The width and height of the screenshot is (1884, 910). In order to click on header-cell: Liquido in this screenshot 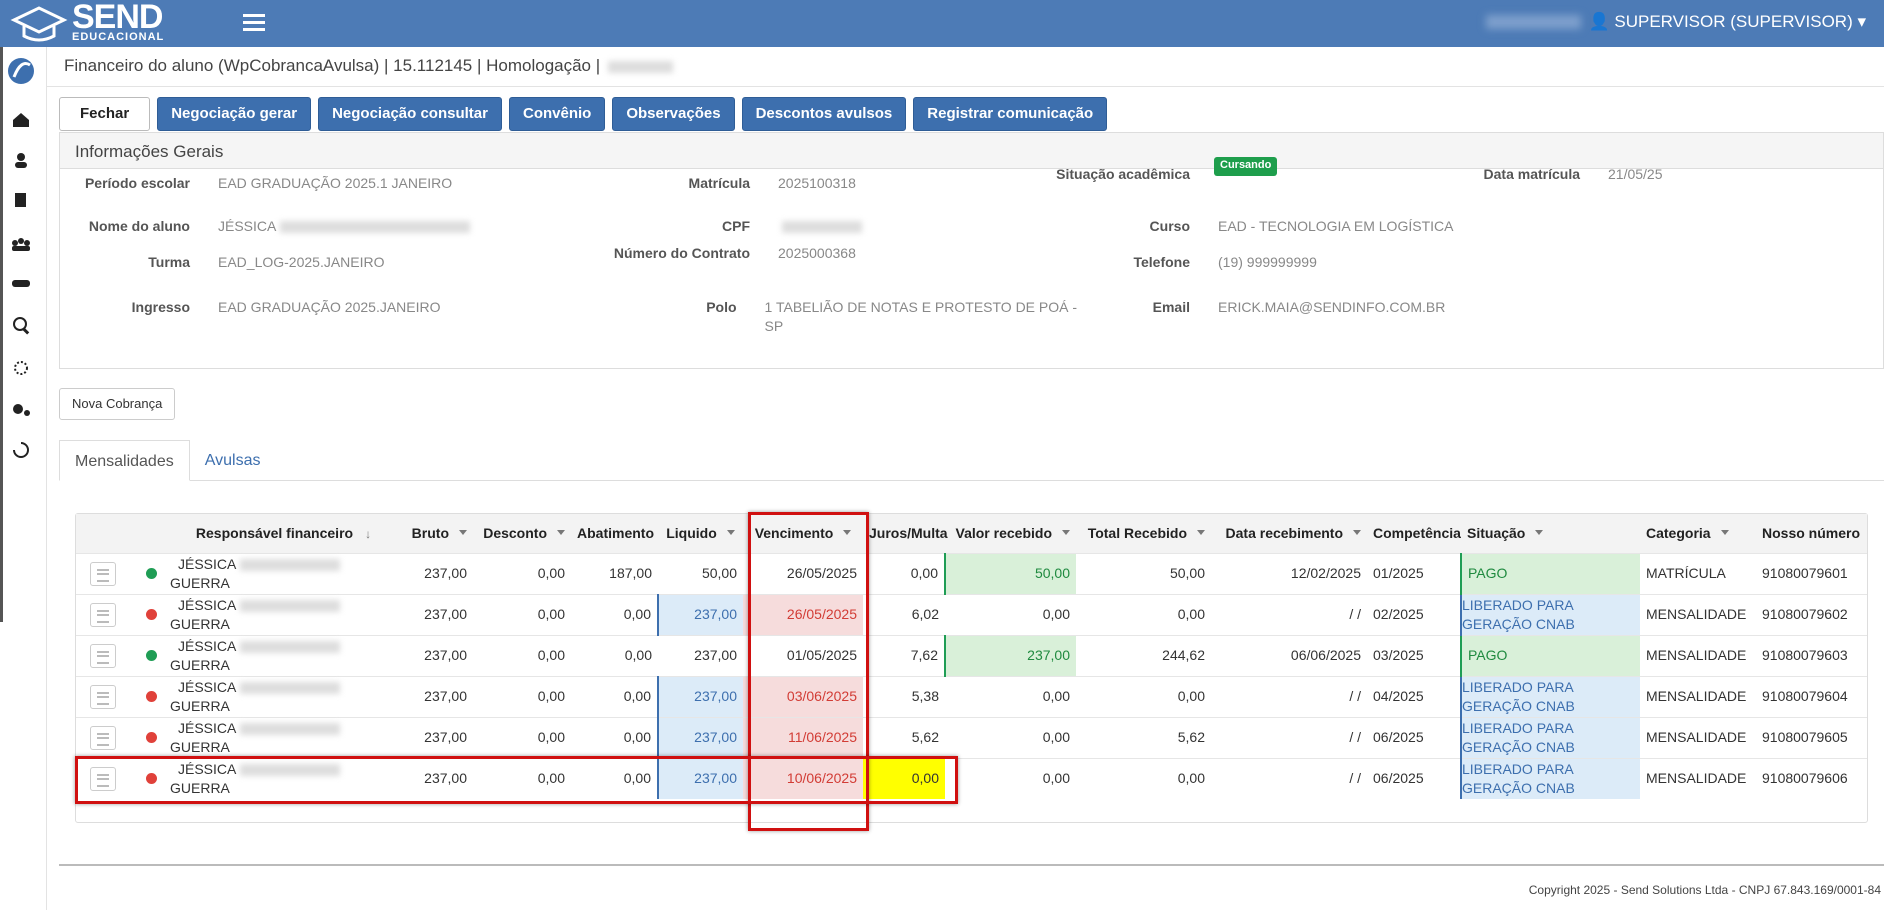, I will do `click(700, 533)`.